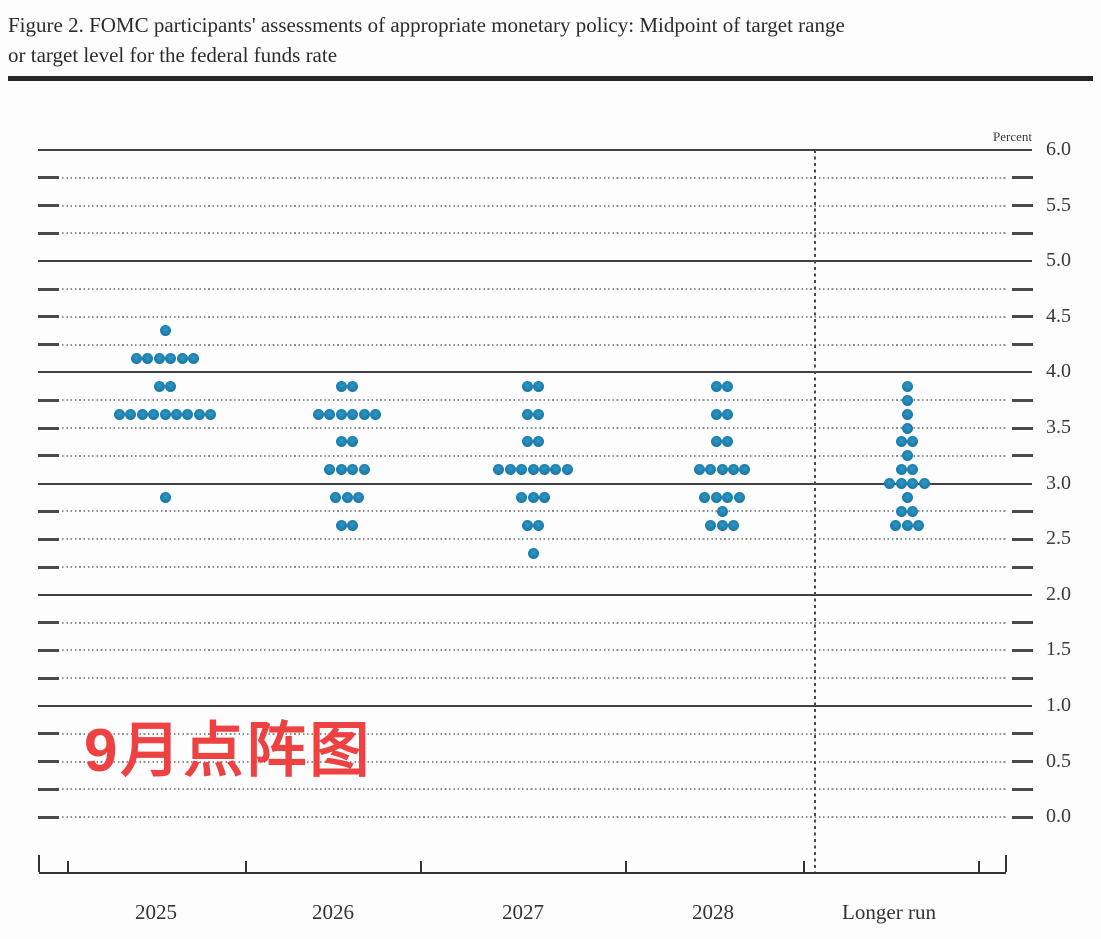 The width and height of the screenshot is (1101, 939). Describe the element at coordinates (907, 386) in the screenshot. I see `dot-longer-run-3.875` at that location.